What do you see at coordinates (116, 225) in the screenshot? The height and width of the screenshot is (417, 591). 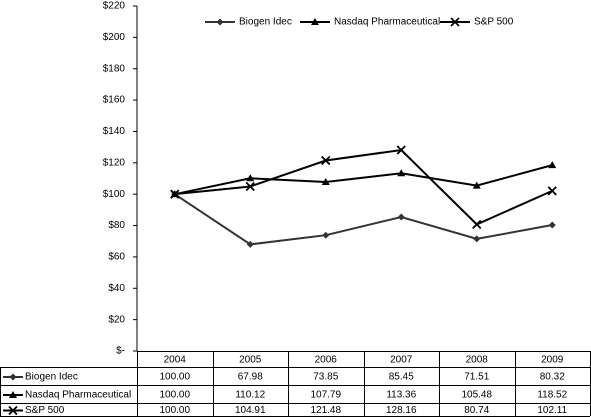 I see `y-tick-label: $80` at bounding box center [116, 225].